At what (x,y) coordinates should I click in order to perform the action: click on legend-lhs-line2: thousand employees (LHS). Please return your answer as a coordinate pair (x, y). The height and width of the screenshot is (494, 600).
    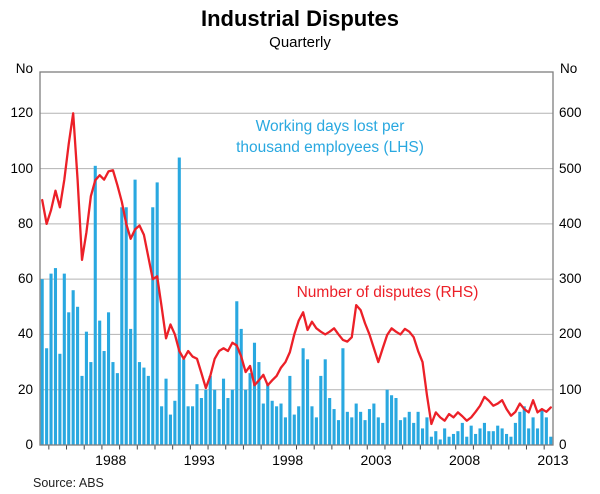
    Looking at the image, I should click on (330, 147).